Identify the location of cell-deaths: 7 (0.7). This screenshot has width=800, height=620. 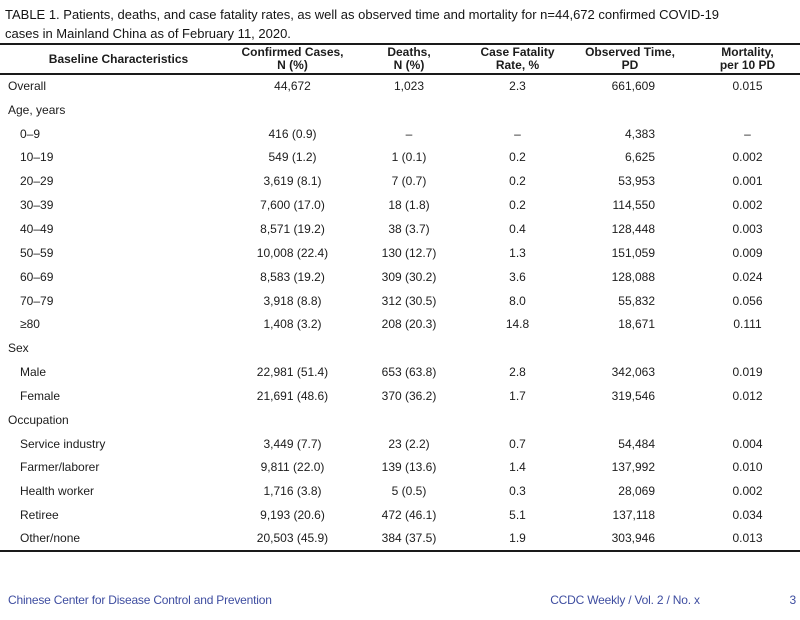
(409, 181).